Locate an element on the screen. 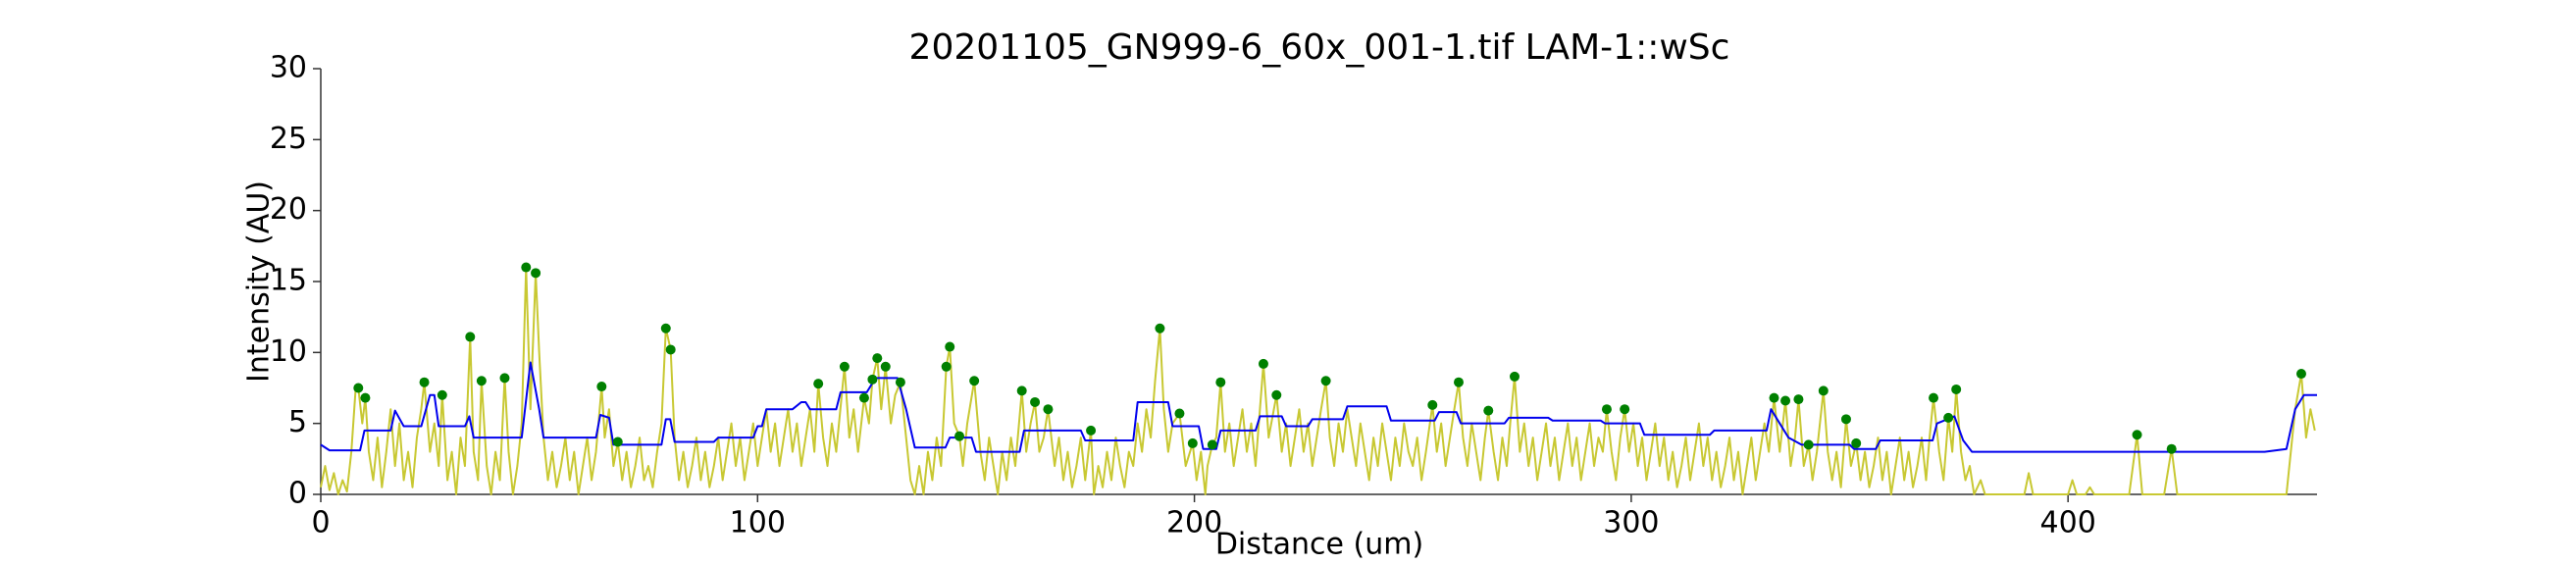 This screenshot has width=2576, height=565. y-tick-label: 10 is located at coordinates (288, 351).